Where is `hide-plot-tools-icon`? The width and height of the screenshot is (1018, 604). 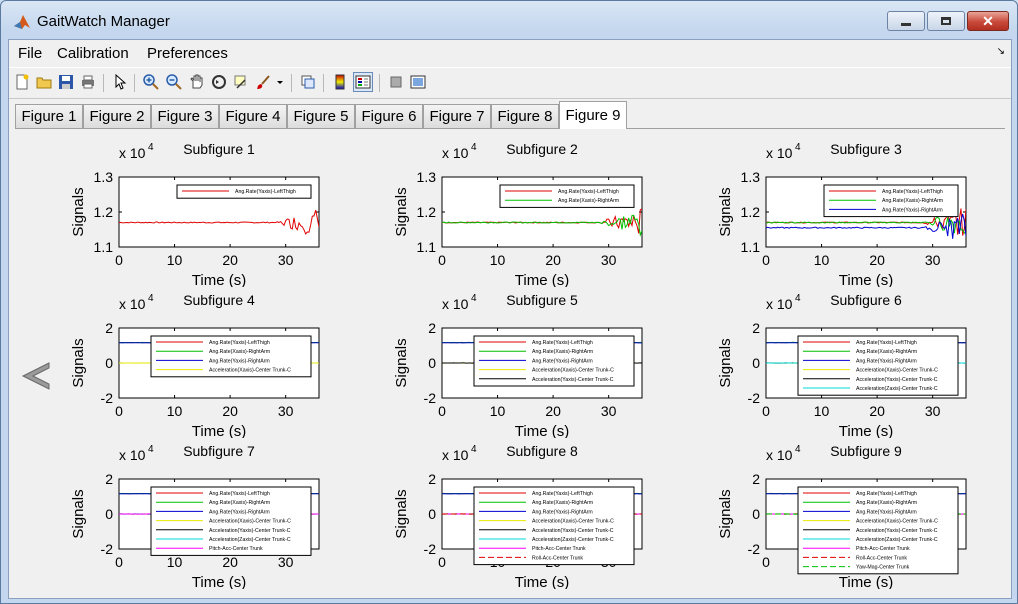
hide-plot-tools-icon is located at coordinates (396, 82).